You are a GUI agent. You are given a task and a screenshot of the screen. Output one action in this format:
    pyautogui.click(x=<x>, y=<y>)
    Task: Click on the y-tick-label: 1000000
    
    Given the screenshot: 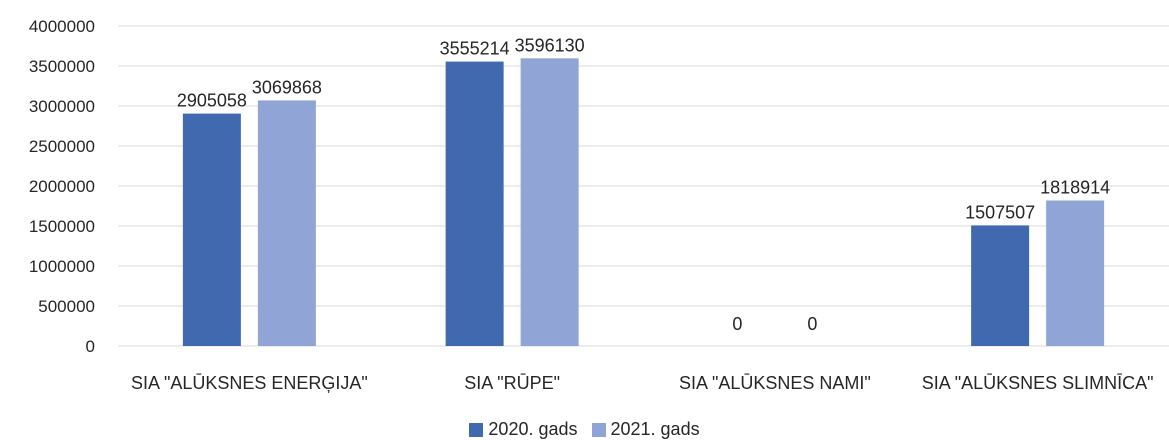 What is the action you would take?
    pyautogui.click(x=62, y=266)
    